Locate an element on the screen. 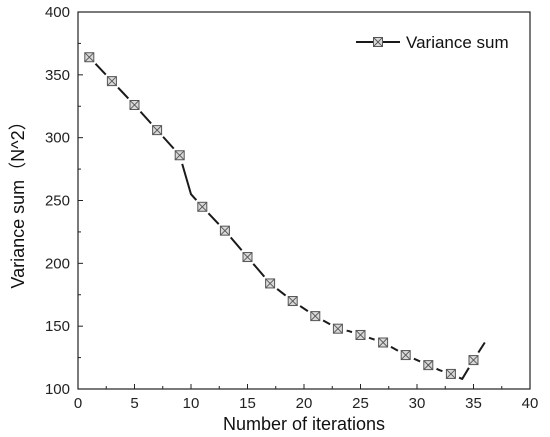 The width and height of the screenshot is (550, 437). x-tick-label: 0 is located at coordinates (78, 403).